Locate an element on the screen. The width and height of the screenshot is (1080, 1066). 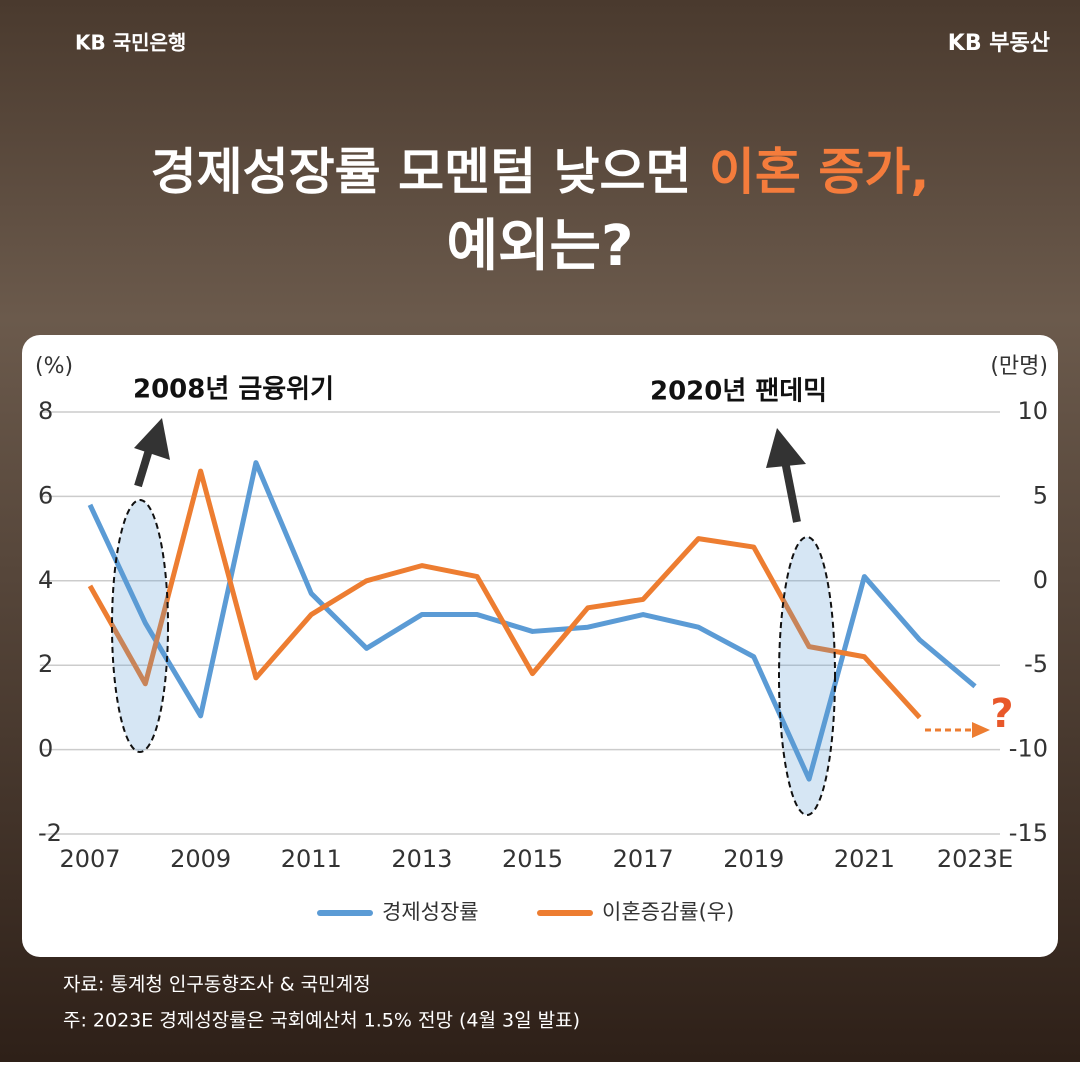
x-tick-label: 2009 is located at coordinates (200, 859).